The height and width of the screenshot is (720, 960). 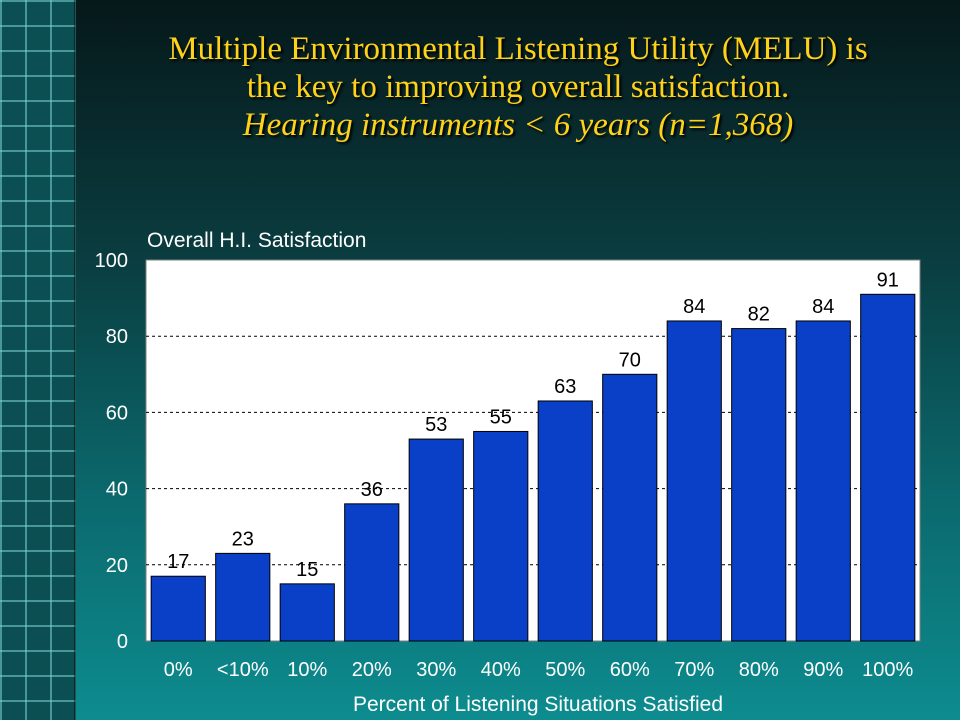 What do you see at coordinates (565, 387) in the screenshot?
I see `data-label: 63` at bounding box center [565, 387].